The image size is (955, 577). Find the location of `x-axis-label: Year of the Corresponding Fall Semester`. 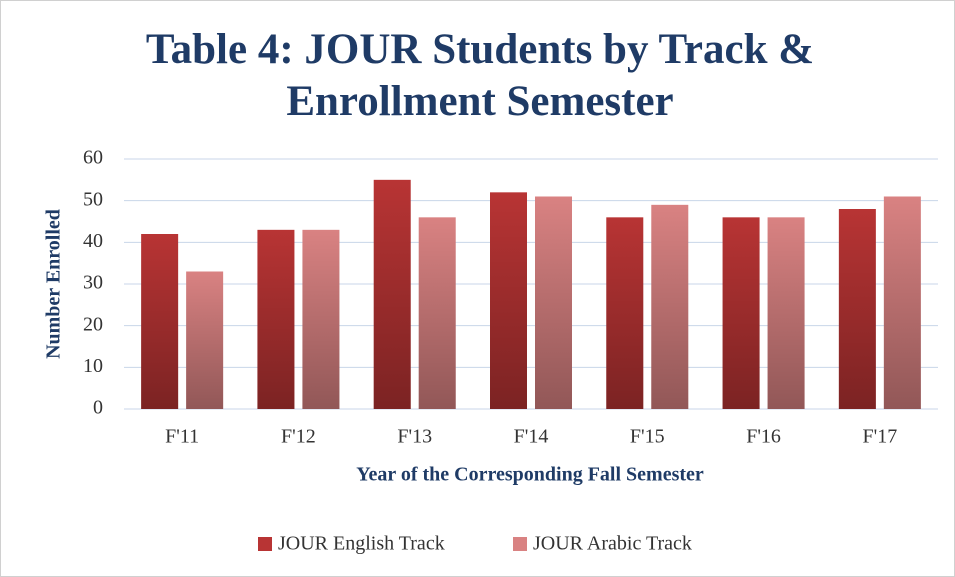

x-axis-label: Year of the Corresponding Fall Semester is located at coordinates (530, 475).